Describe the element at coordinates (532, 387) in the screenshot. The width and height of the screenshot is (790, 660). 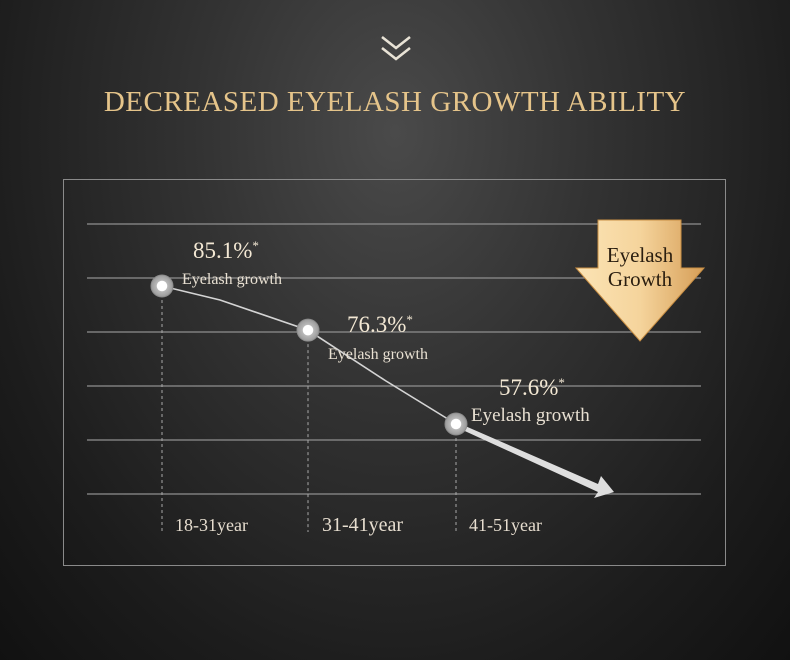
I see `value-label: 57.6%*` at that location.